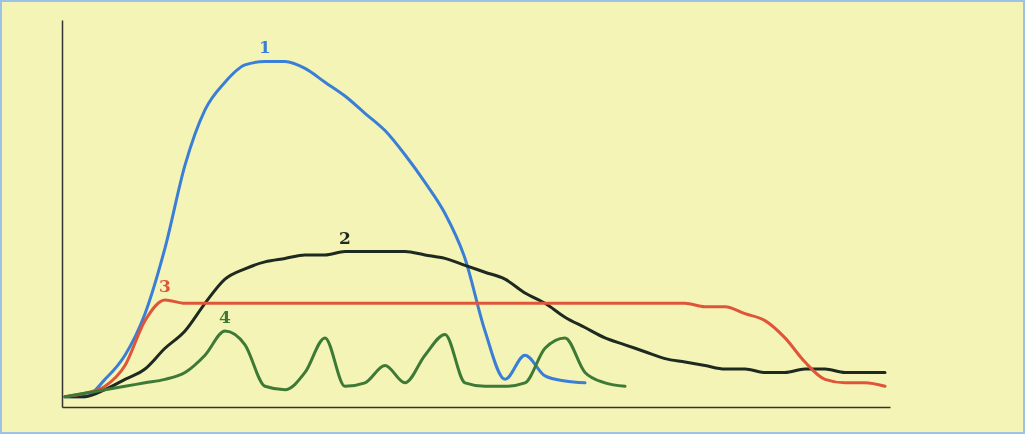 This screenshot has height=434, width=1025. Describe the element at coordinates (165, 285) in the screenshot. I see `series-label: 3` at that location.